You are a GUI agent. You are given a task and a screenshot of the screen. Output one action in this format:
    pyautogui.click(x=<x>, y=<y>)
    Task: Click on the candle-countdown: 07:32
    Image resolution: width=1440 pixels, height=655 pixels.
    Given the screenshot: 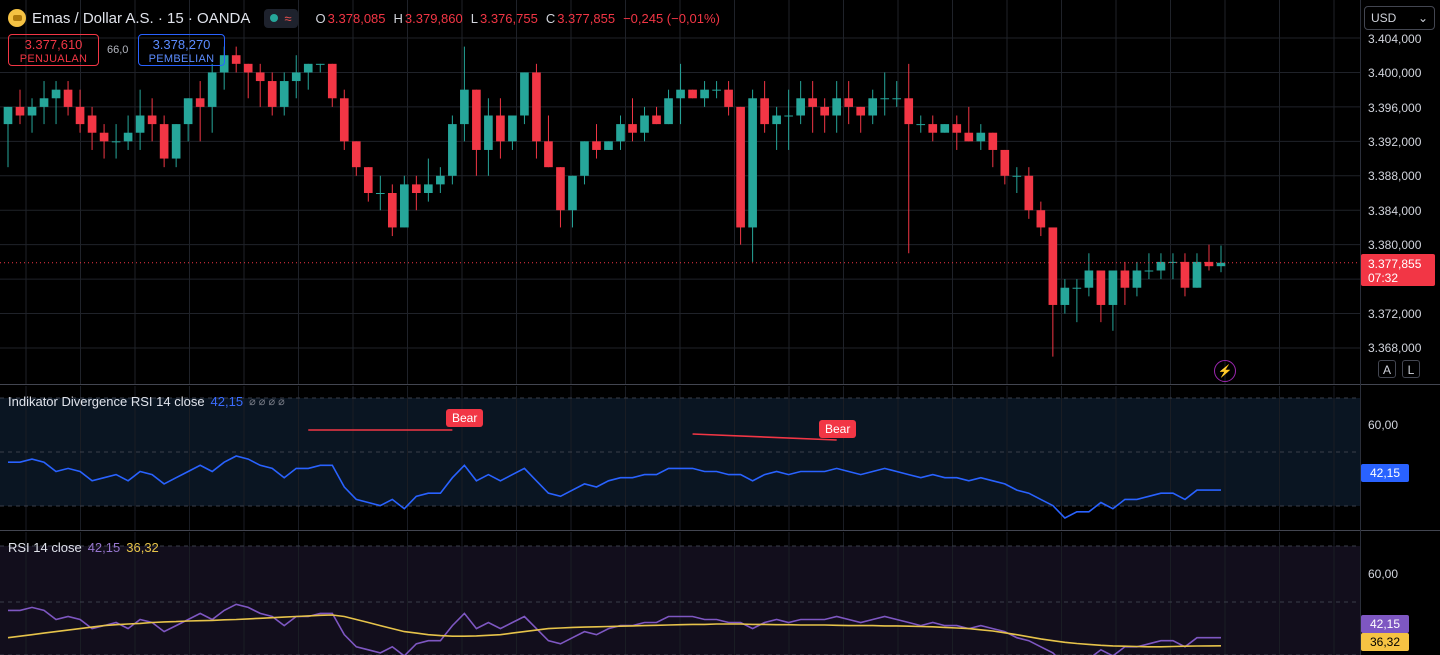 What is the action you would take?
    pyautogui.click(x=1383, y=278)
    